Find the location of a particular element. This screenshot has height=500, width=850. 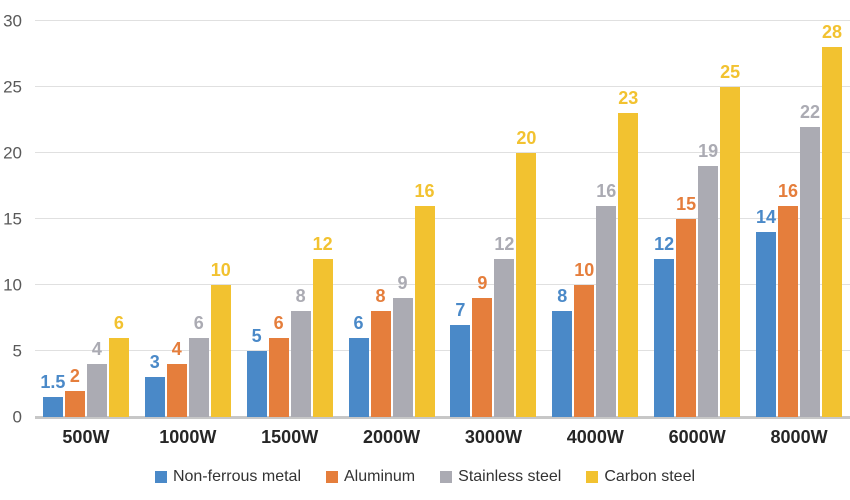

bar-value-label: 14 is located at coordinates (766, 217).